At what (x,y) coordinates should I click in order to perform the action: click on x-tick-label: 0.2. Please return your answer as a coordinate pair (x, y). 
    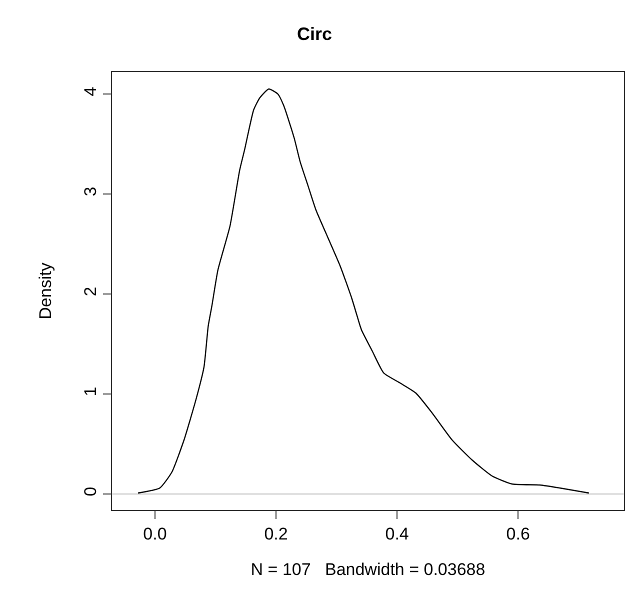
    Looking at the image, I should click on (276, 534).